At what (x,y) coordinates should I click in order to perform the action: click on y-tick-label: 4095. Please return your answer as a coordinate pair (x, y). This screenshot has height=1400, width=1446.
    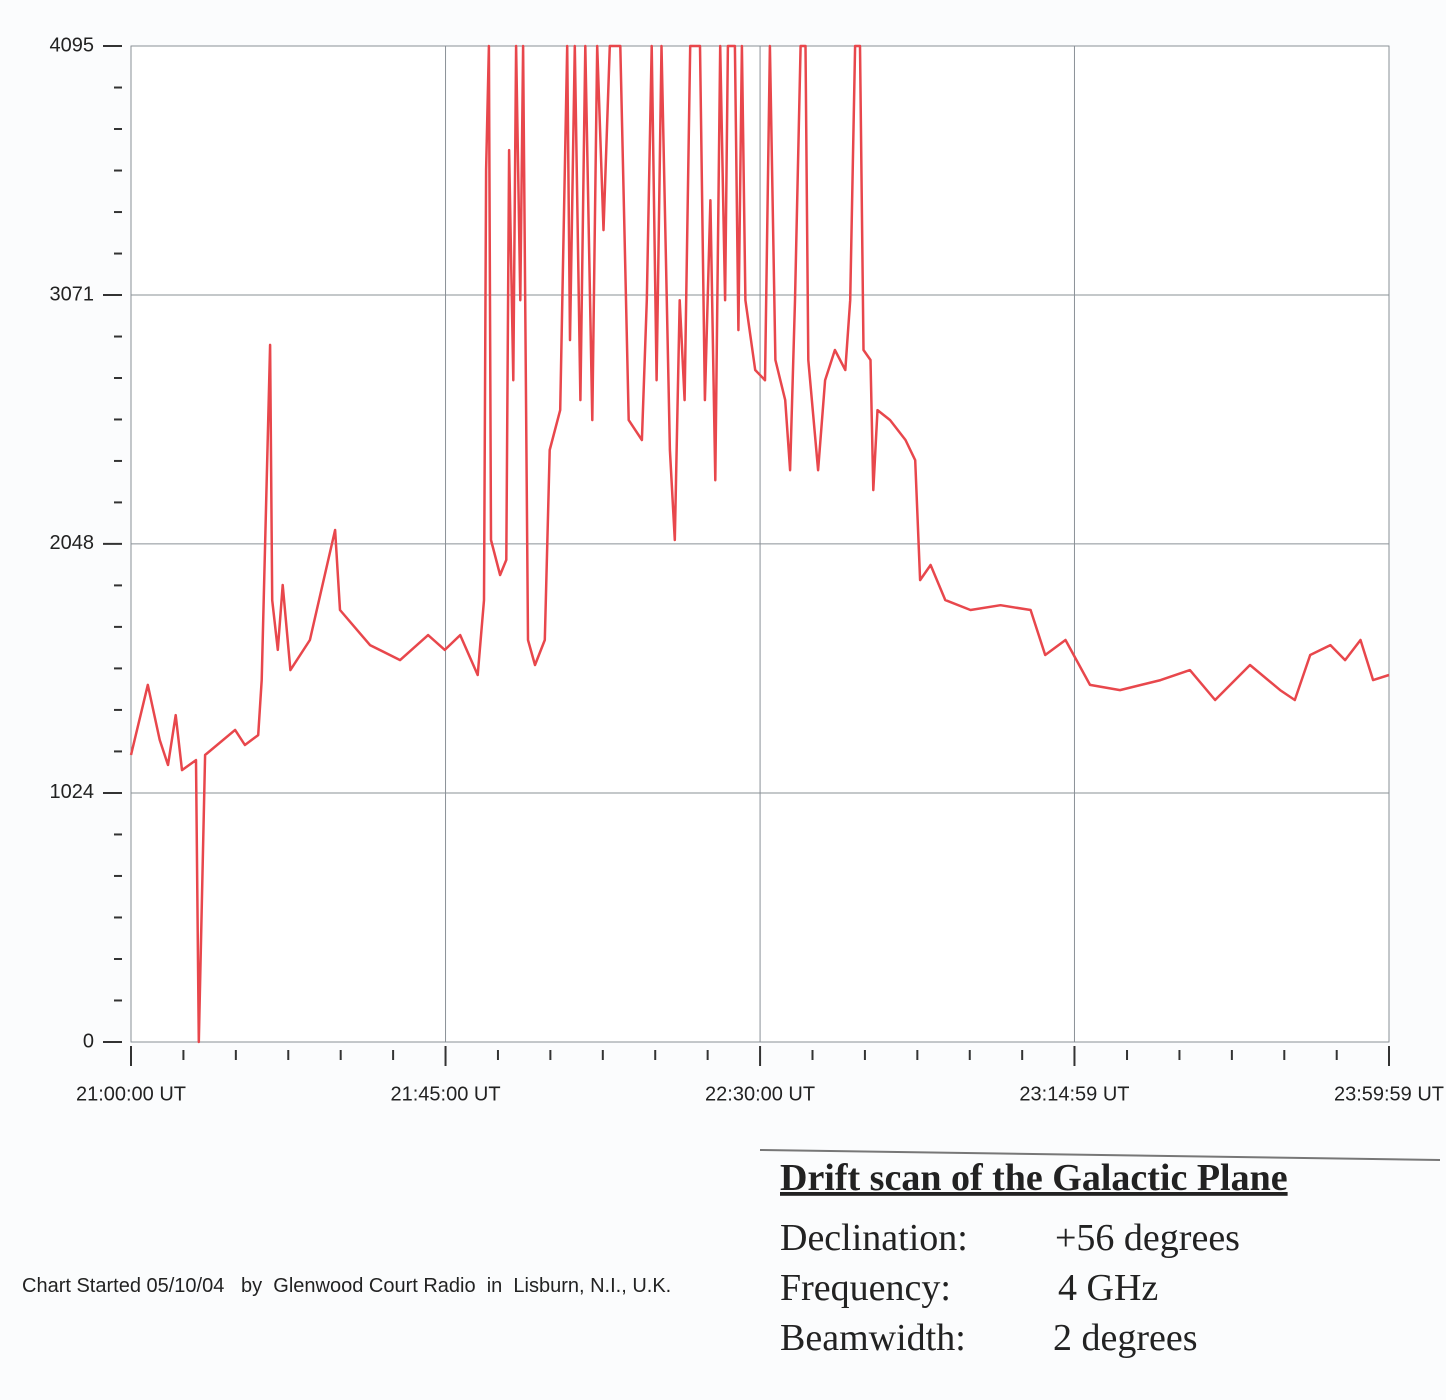
    Looking at the image, I should click on (72, 45).